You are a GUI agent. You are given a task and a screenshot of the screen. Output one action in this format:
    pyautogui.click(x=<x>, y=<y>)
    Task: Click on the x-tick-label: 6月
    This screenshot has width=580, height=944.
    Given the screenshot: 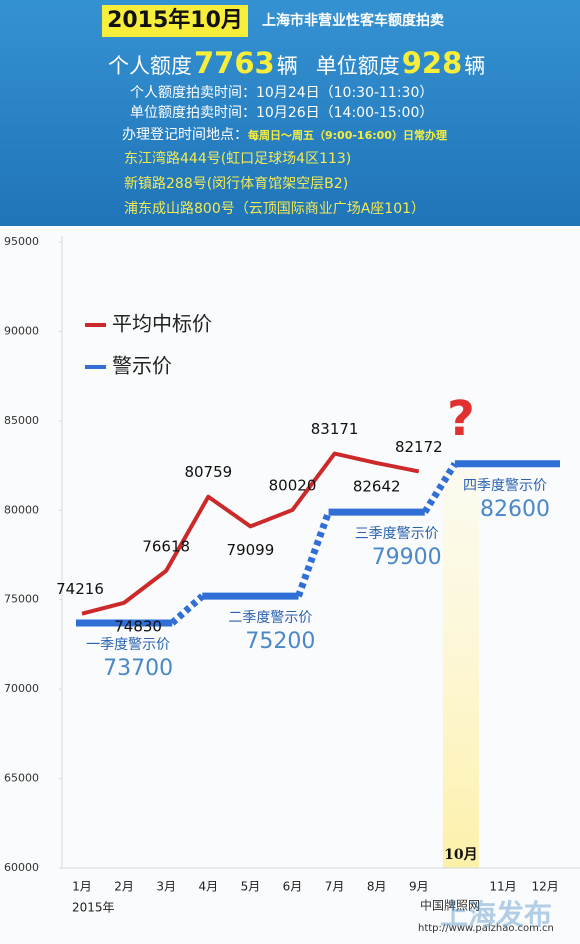 What is the action you would take?
    pyautogui.click(x=293, y=887)
    